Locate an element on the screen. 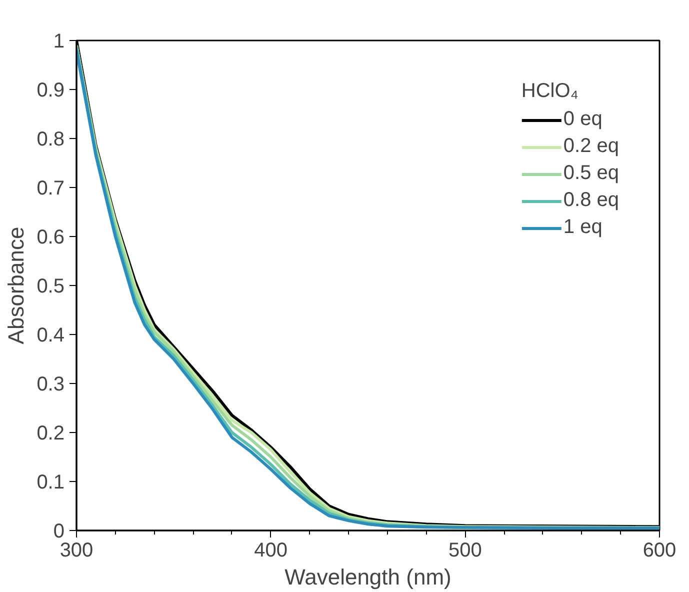 The height and width of the screenshot is (592, 689). legend-label: 0 eq is located at coordinates (582, 119).